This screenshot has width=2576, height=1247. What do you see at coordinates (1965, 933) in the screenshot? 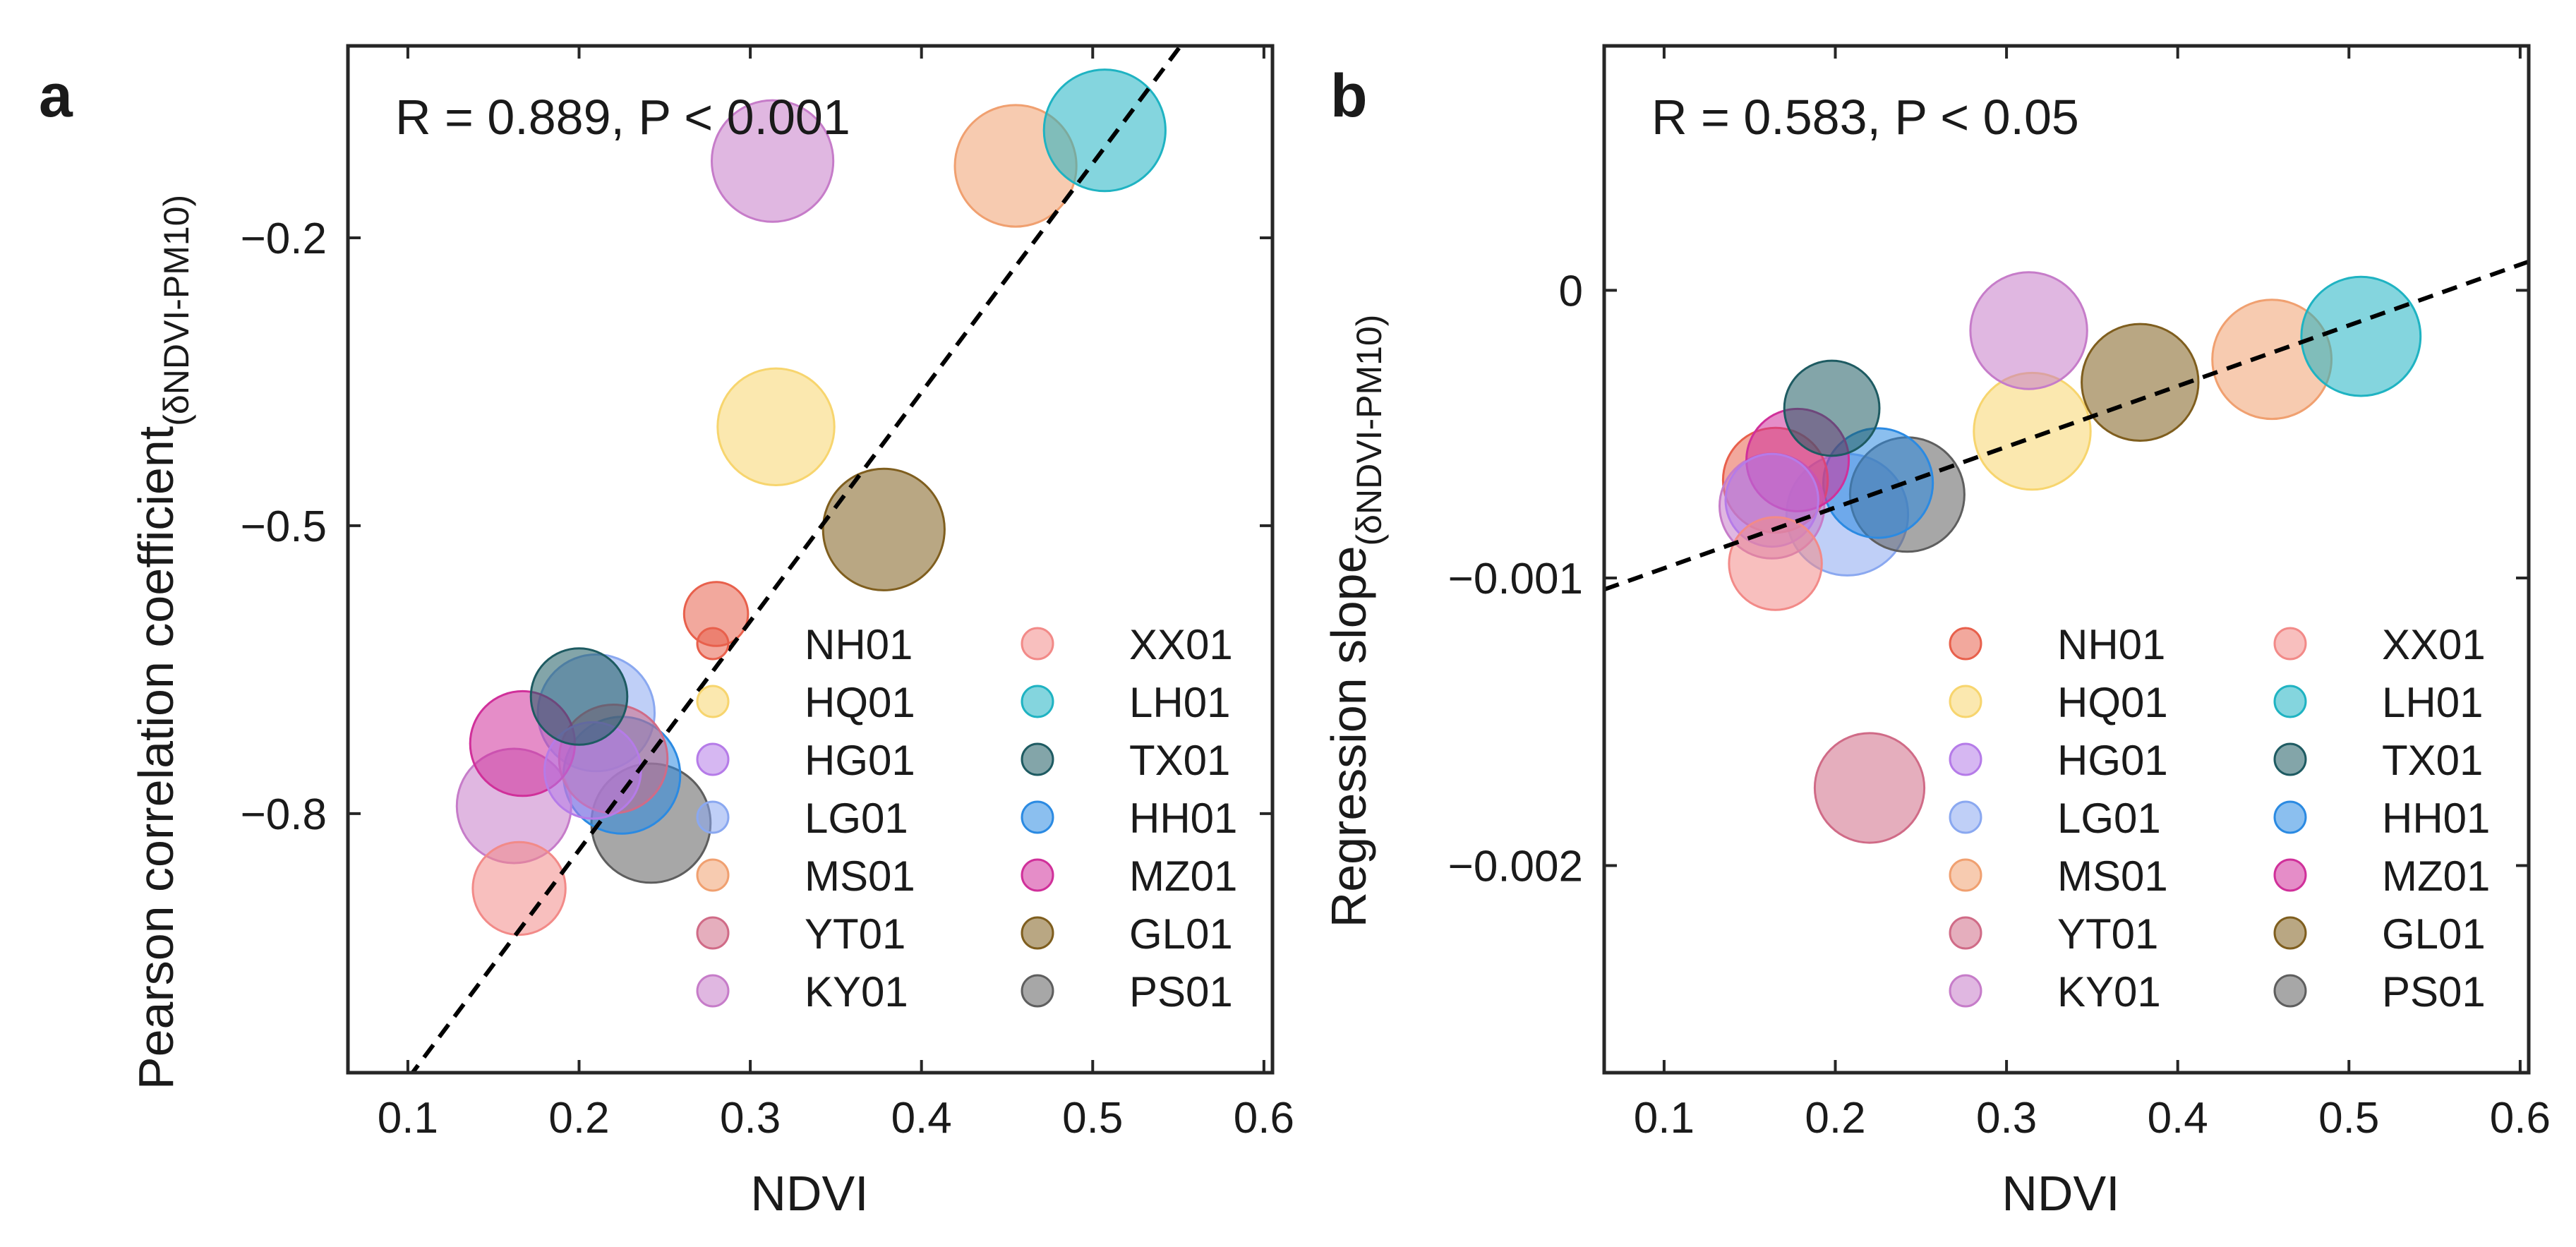
I see `panel-b-legend-marker-yt01` at bounding box center [1965, 933].